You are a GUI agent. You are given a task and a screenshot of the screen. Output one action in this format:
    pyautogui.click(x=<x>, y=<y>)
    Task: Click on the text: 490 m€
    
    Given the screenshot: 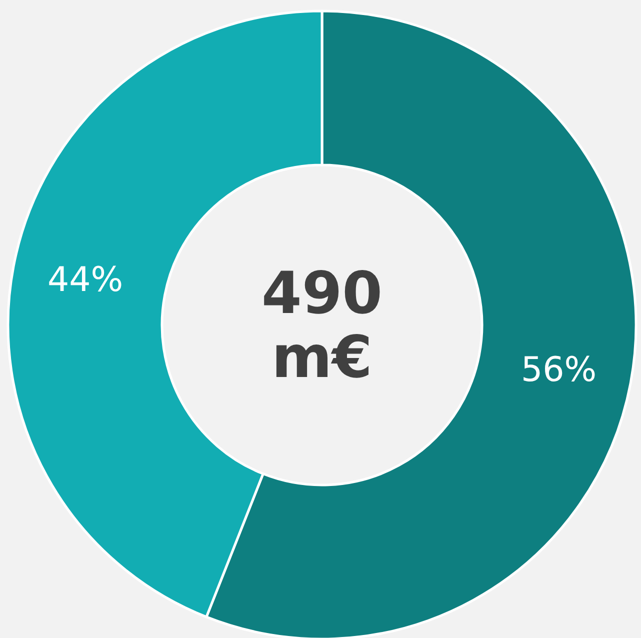 What is the action you would take?
    pyautogui.click(x=322, y=325)
    